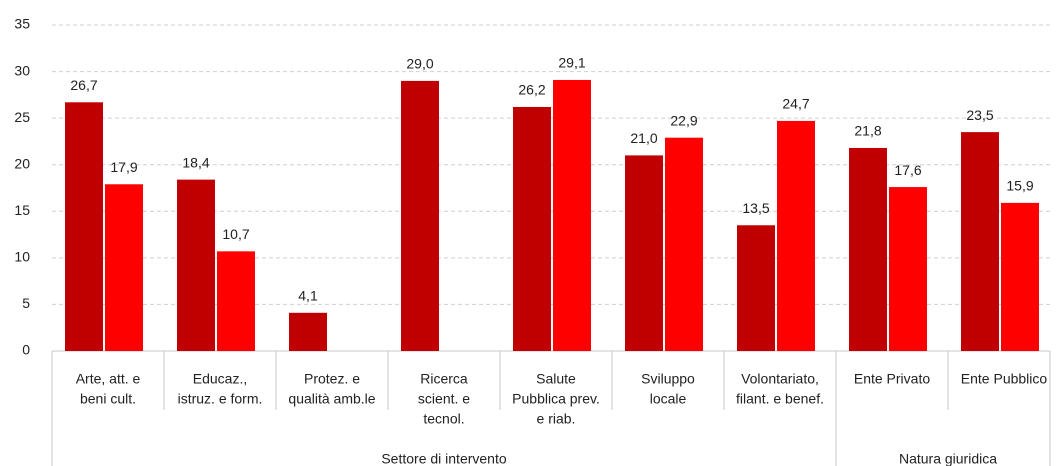 The height and width of the screenshot is (466, 1057). What do you see at coordinates (668, 379) in the screenshot?
I see `x-tick-label: Sviluppo` at bounding box center [668, 379].